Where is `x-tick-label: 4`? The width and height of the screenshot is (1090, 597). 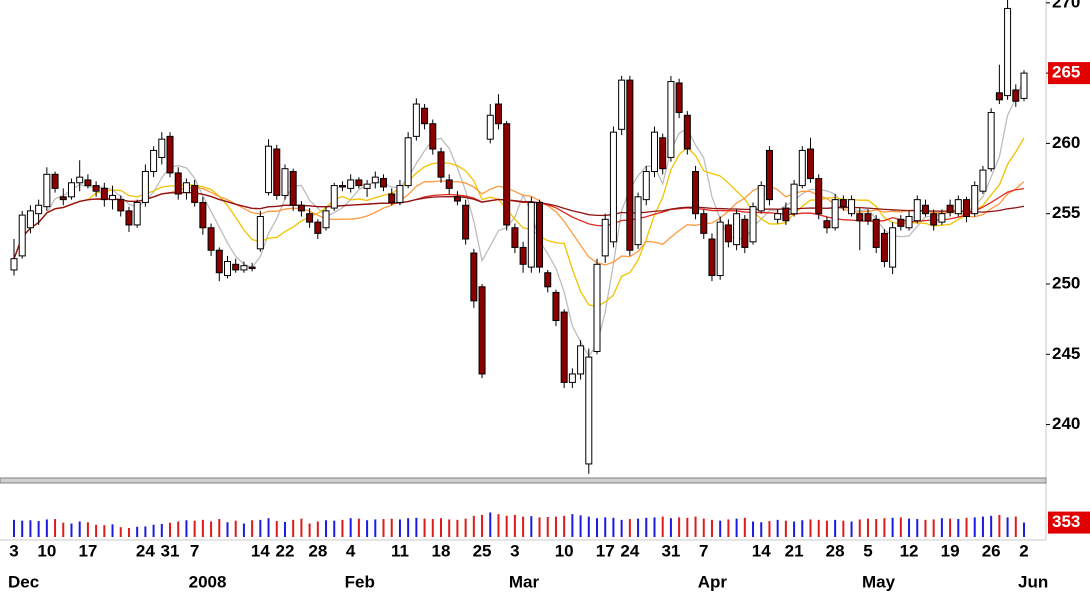 x-tick-label: 4 is located at coordinates (351, 550).